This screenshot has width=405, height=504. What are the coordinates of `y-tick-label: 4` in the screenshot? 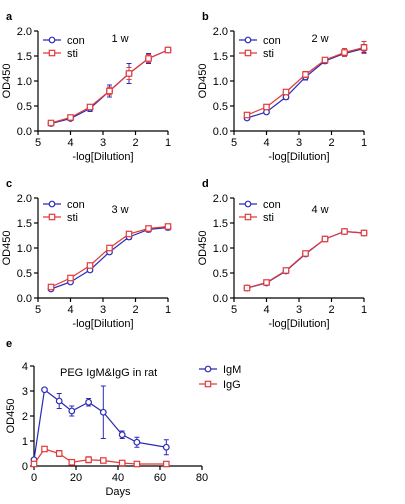 It's located at (25, 367).